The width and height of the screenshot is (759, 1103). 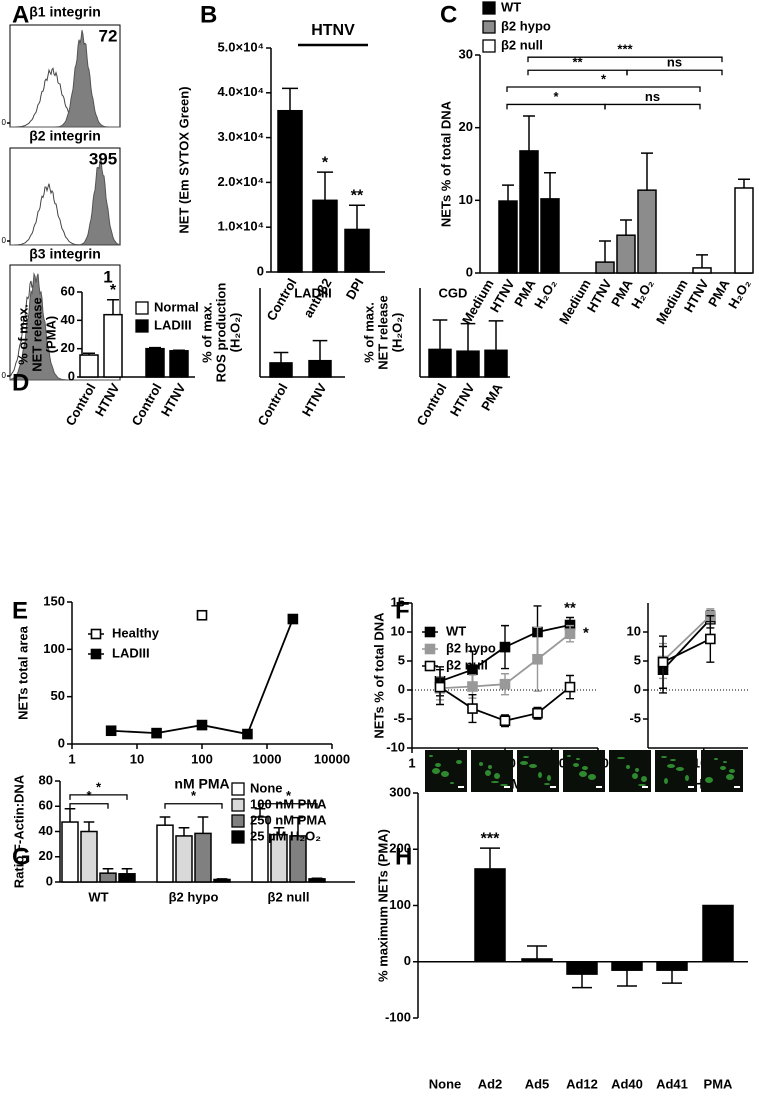 What do you see at coordinates (54, 600) in the screenshot?
I see `y-tick-label: 150` at bounding box center [54, 600].